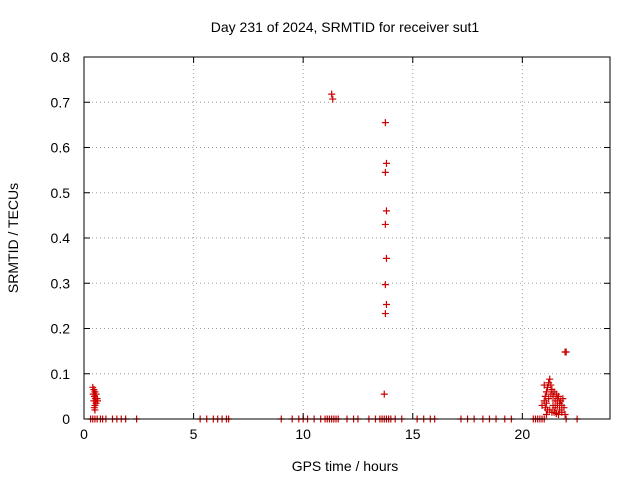  What do you see at coordinates (61, 193) in the screenshot?
I see `y-tick-label: 0.5` at bounding box center [61, 193].